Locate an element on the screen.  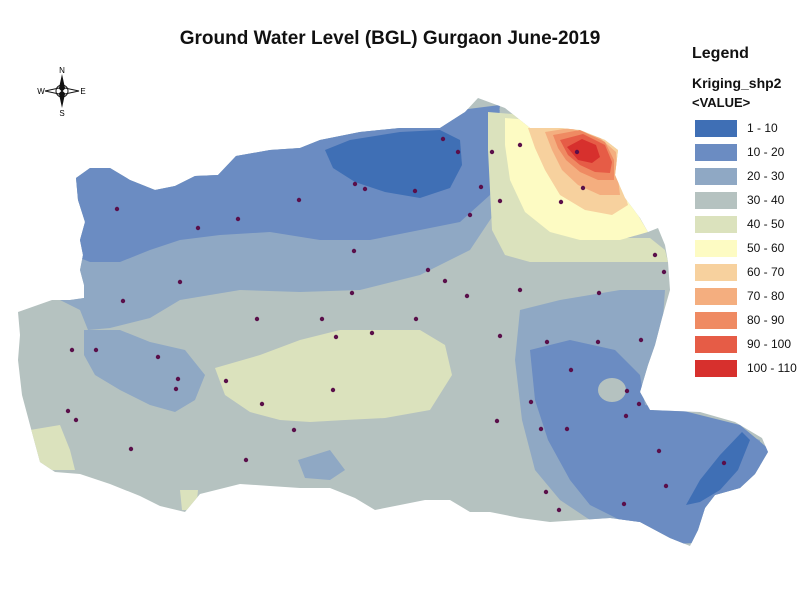
compass-west: W is located at coordinates (41, 91).